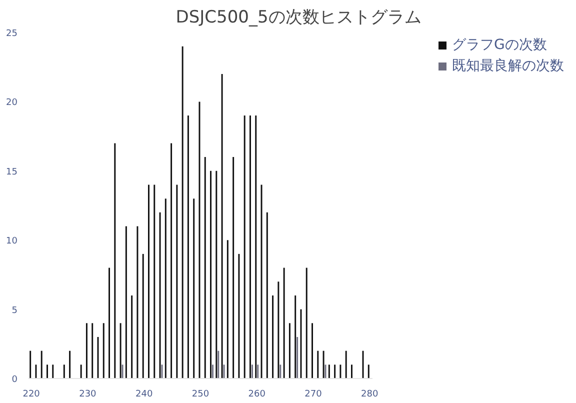  Describe the element at coordinates (369, 395) in the screenshot. I see `x-tick-label: 280` at that location.